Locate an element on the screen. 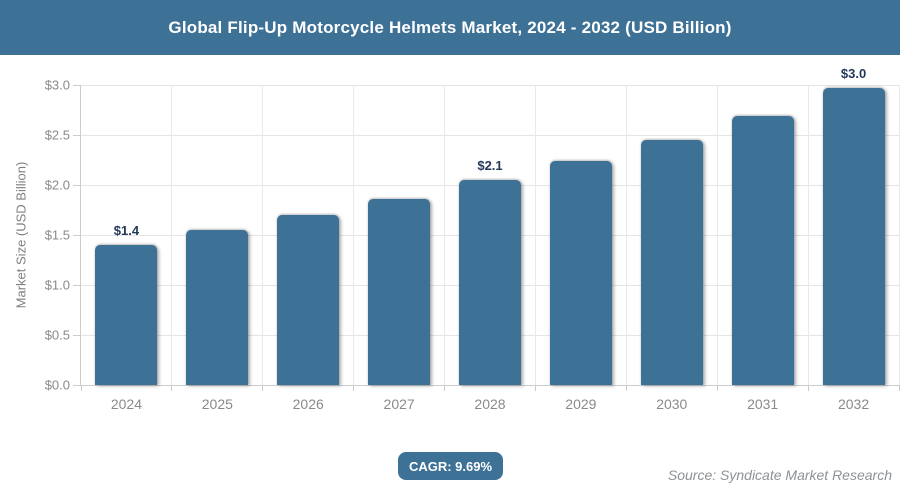 The image size is (900, 500). bar-value-label: $2.1 is located at coordinates (490, 165).